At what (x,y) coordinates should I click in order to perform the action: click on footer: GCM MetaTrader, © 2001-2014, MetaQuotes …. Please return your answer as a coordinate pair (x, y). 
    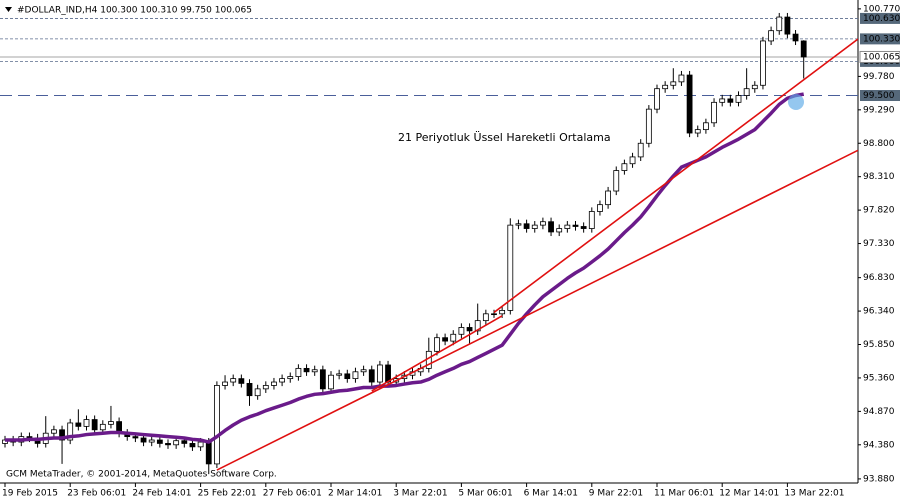
    Looking at the image, I should click on (141, 475).